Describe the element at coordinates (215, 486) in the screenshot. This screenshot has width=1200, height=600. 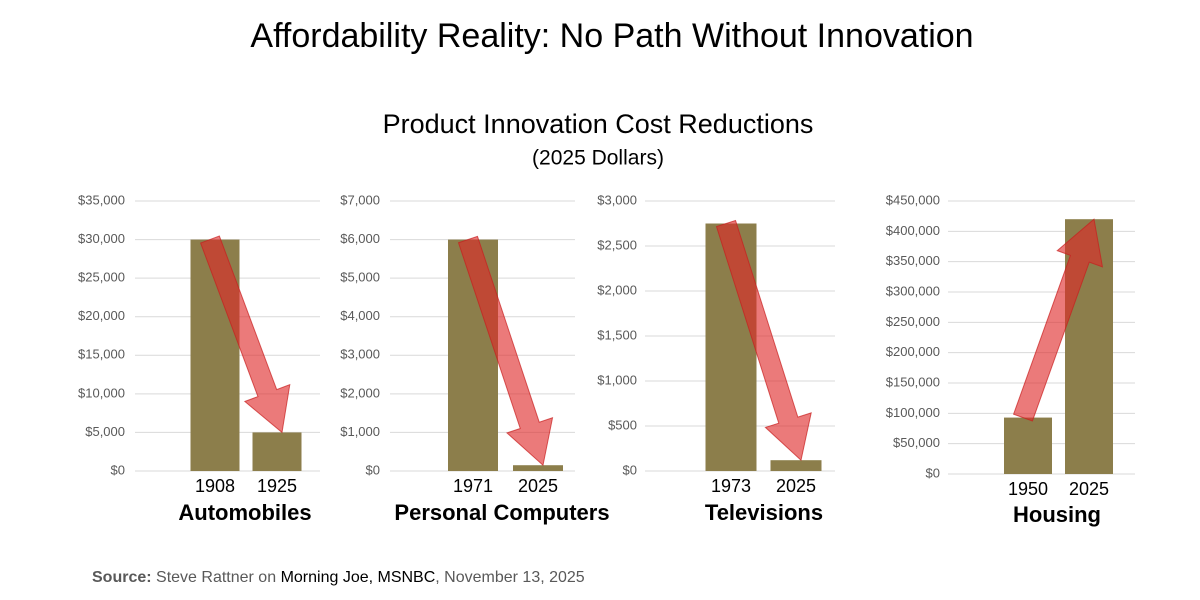
I see `x-tick-label: 1908` at that location.